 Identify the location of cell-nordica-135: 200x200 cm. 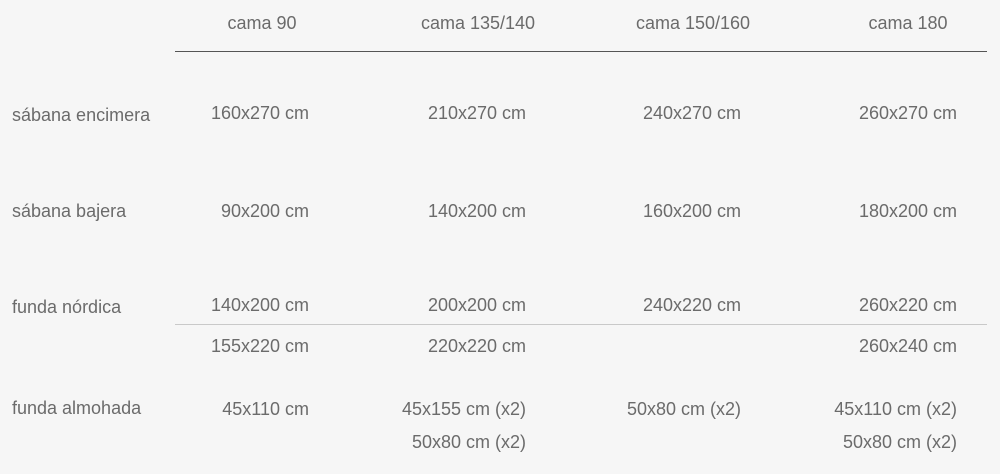
(476, 305).